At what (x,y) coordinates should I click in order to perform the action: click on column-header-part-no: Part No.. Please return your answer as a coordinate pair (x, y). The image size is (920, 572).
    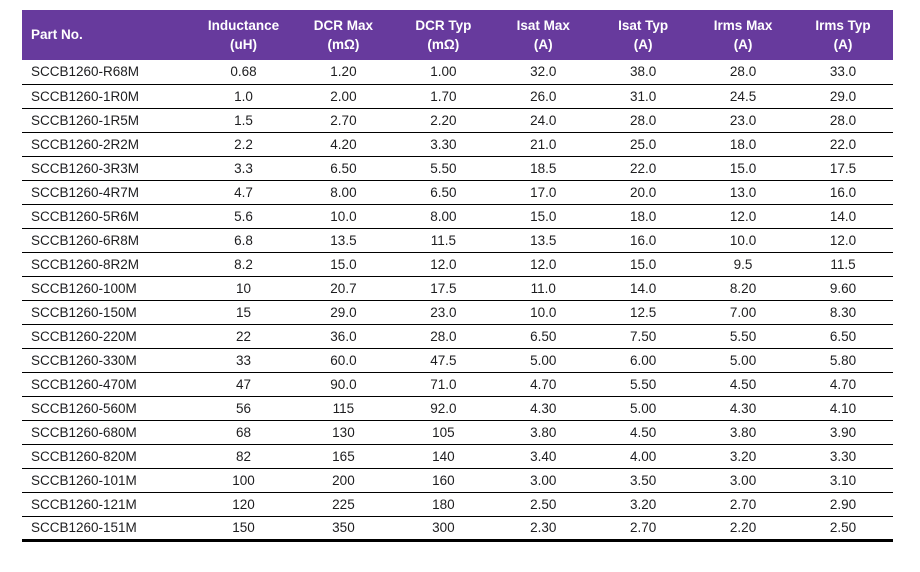
    Looking at the image, I should click on (108, 35).